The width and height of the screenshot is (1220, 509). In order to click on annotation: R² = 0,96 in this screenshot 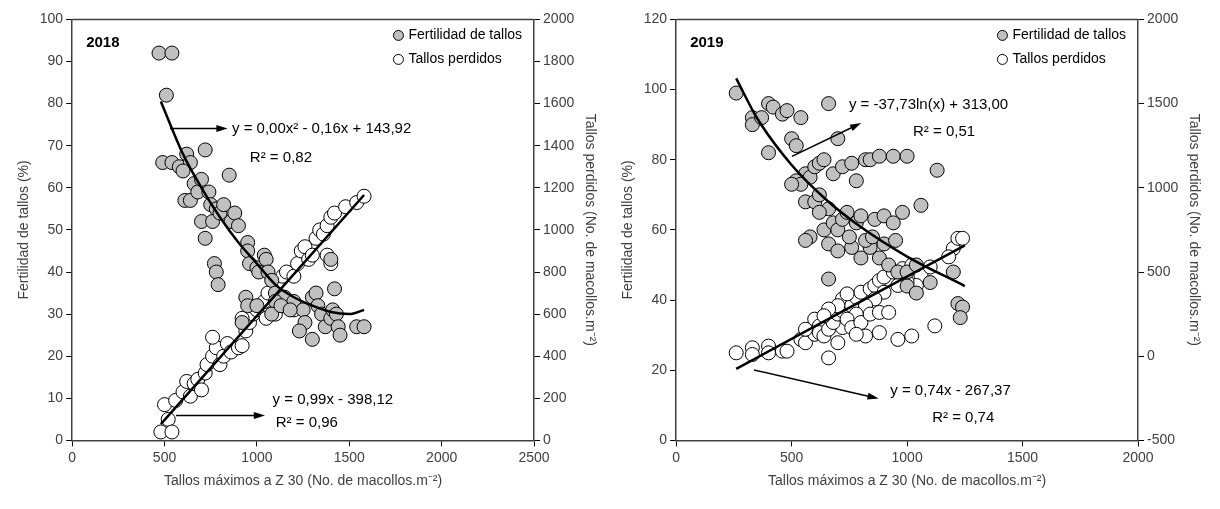, I will do `click(306, 422)`.